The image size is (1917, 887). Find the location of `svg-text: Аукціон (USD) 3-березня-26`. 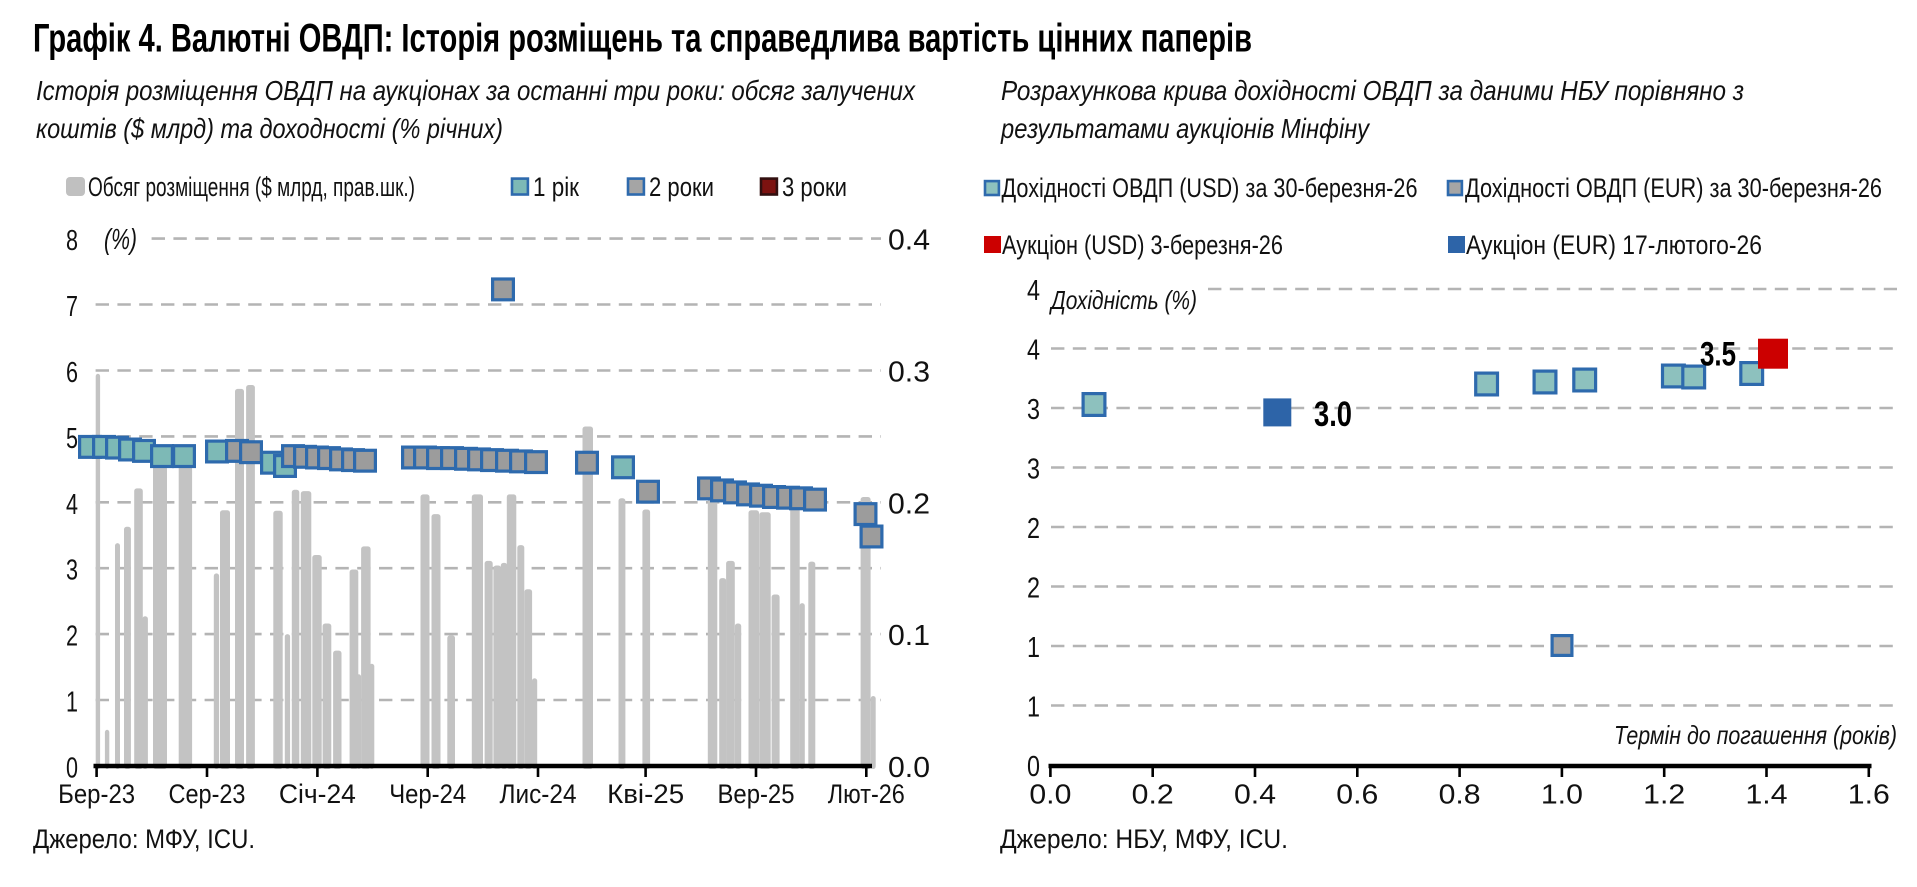

svg-text: Аукціон (USD) 3-березня-26 is located at coordinates (1142, 245).